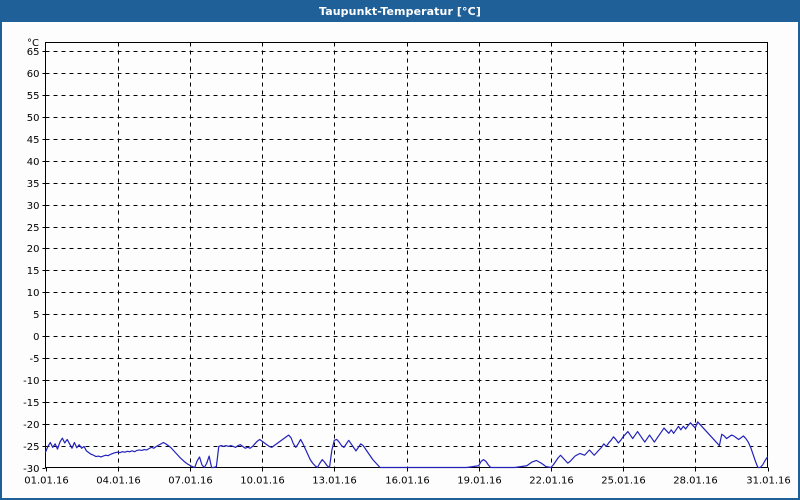 This screenshot has width=800, height=500. I want to click on x-tick-label: 31.01.16, so click(768, 481).